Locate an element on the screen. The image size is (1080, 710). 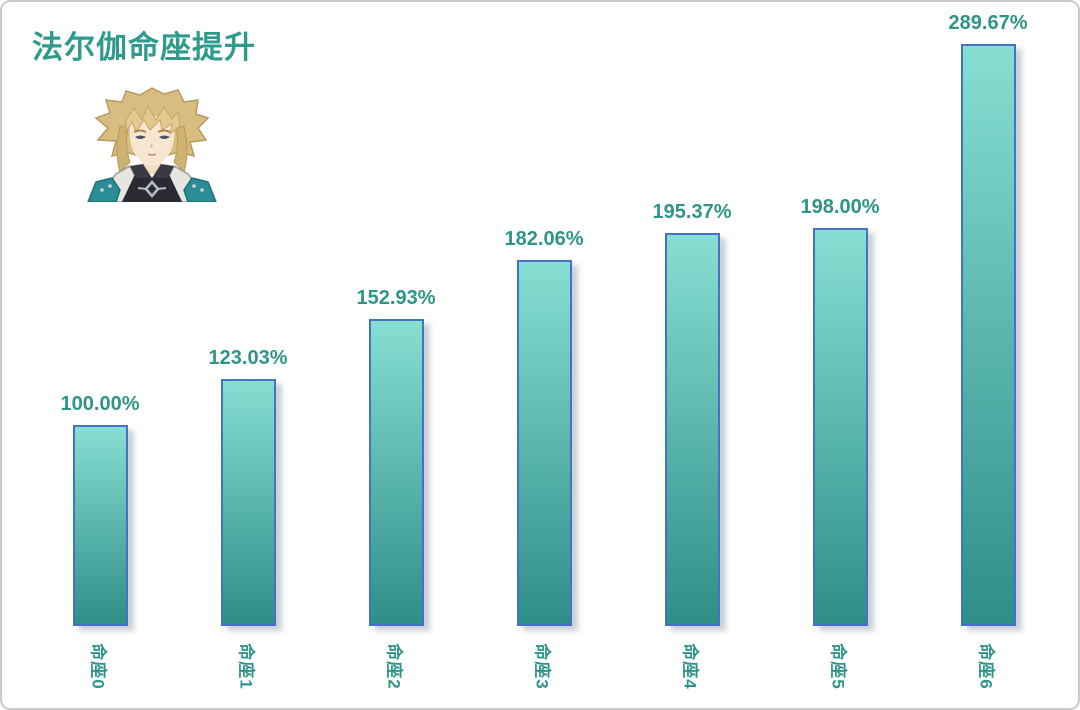
anime-character-avatar-icon is located at coordinates (152, 145).